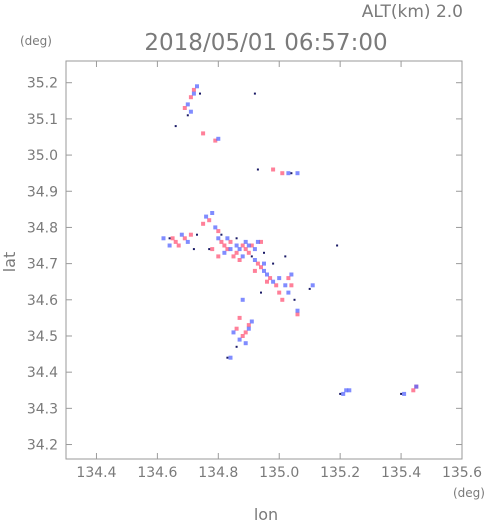 This screenshot has height=521, width=491. Describe the element at coordinates (42, 373) in the screenshot. I see `y-tick-label: 34.4` at that location.